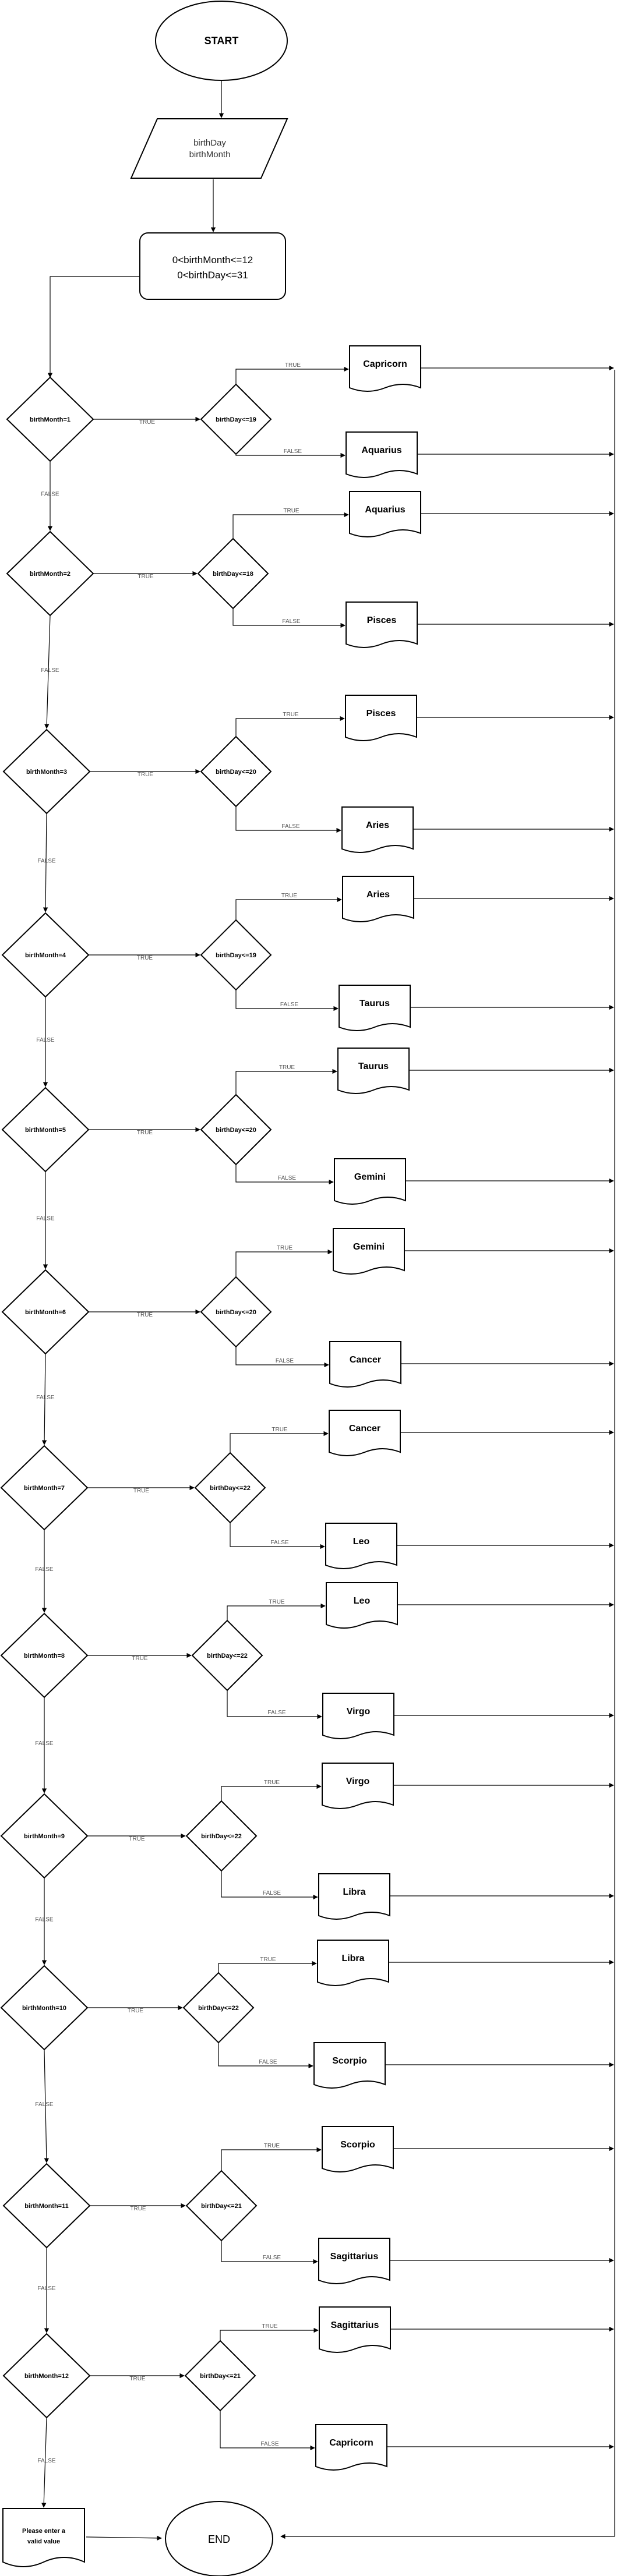 The image size is (624, 2576). Describe the element at coordinates (365, 1429) in the screenshot. I see `sign-true-document-label: Cancer` at that location.